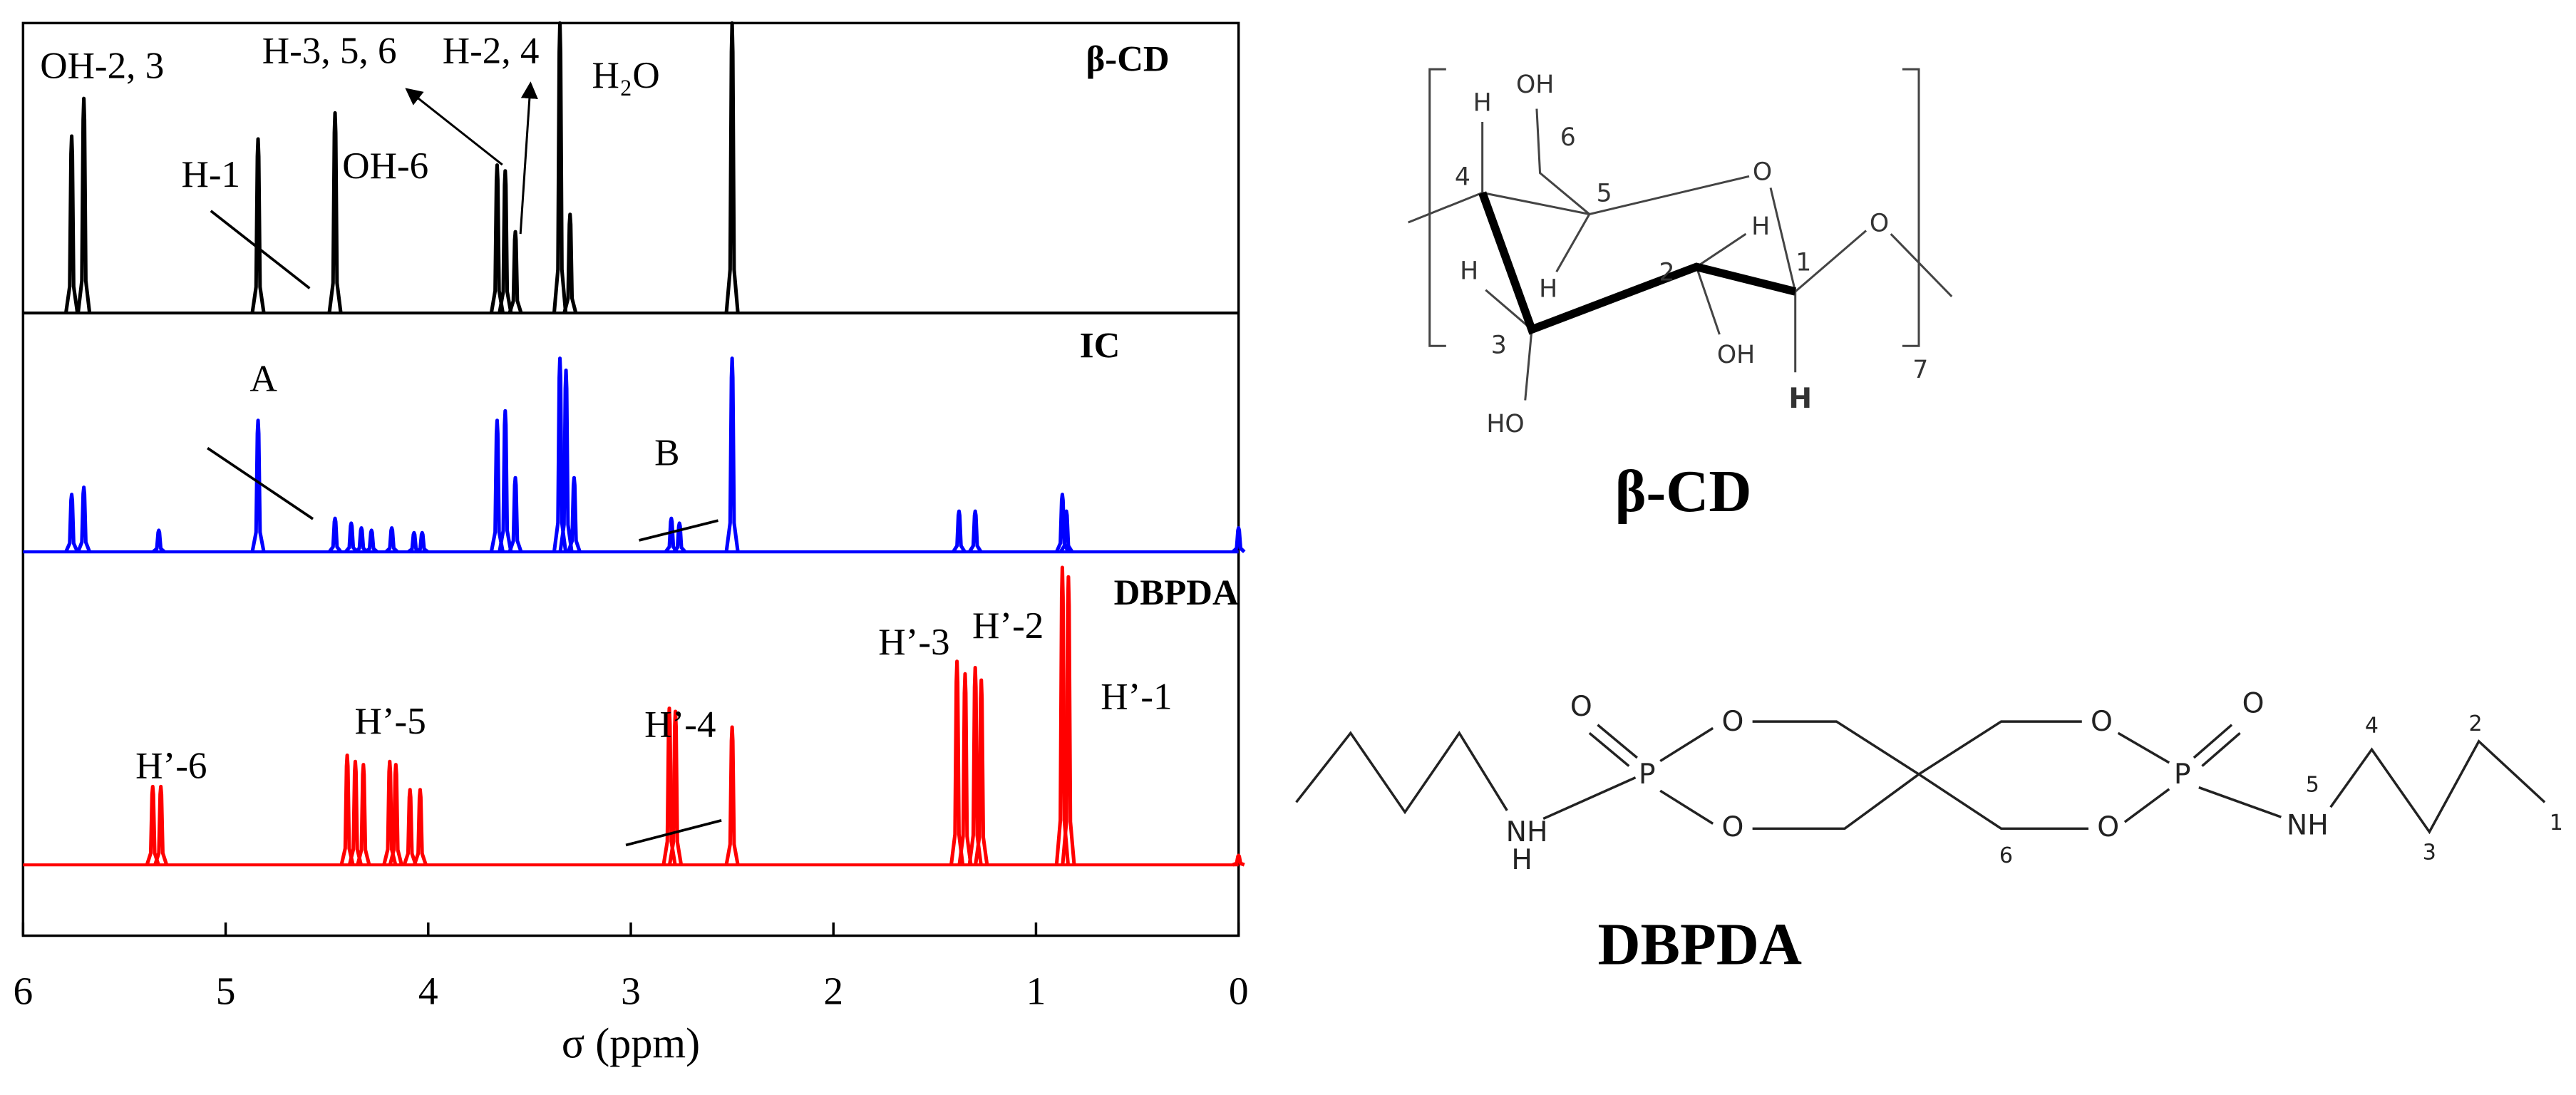 The image size is (2576, 1095). What do you see at coordinates (1008, 626) in the screenshot?
I see `annotation: H’-2` at bounding box center [1008, 626].